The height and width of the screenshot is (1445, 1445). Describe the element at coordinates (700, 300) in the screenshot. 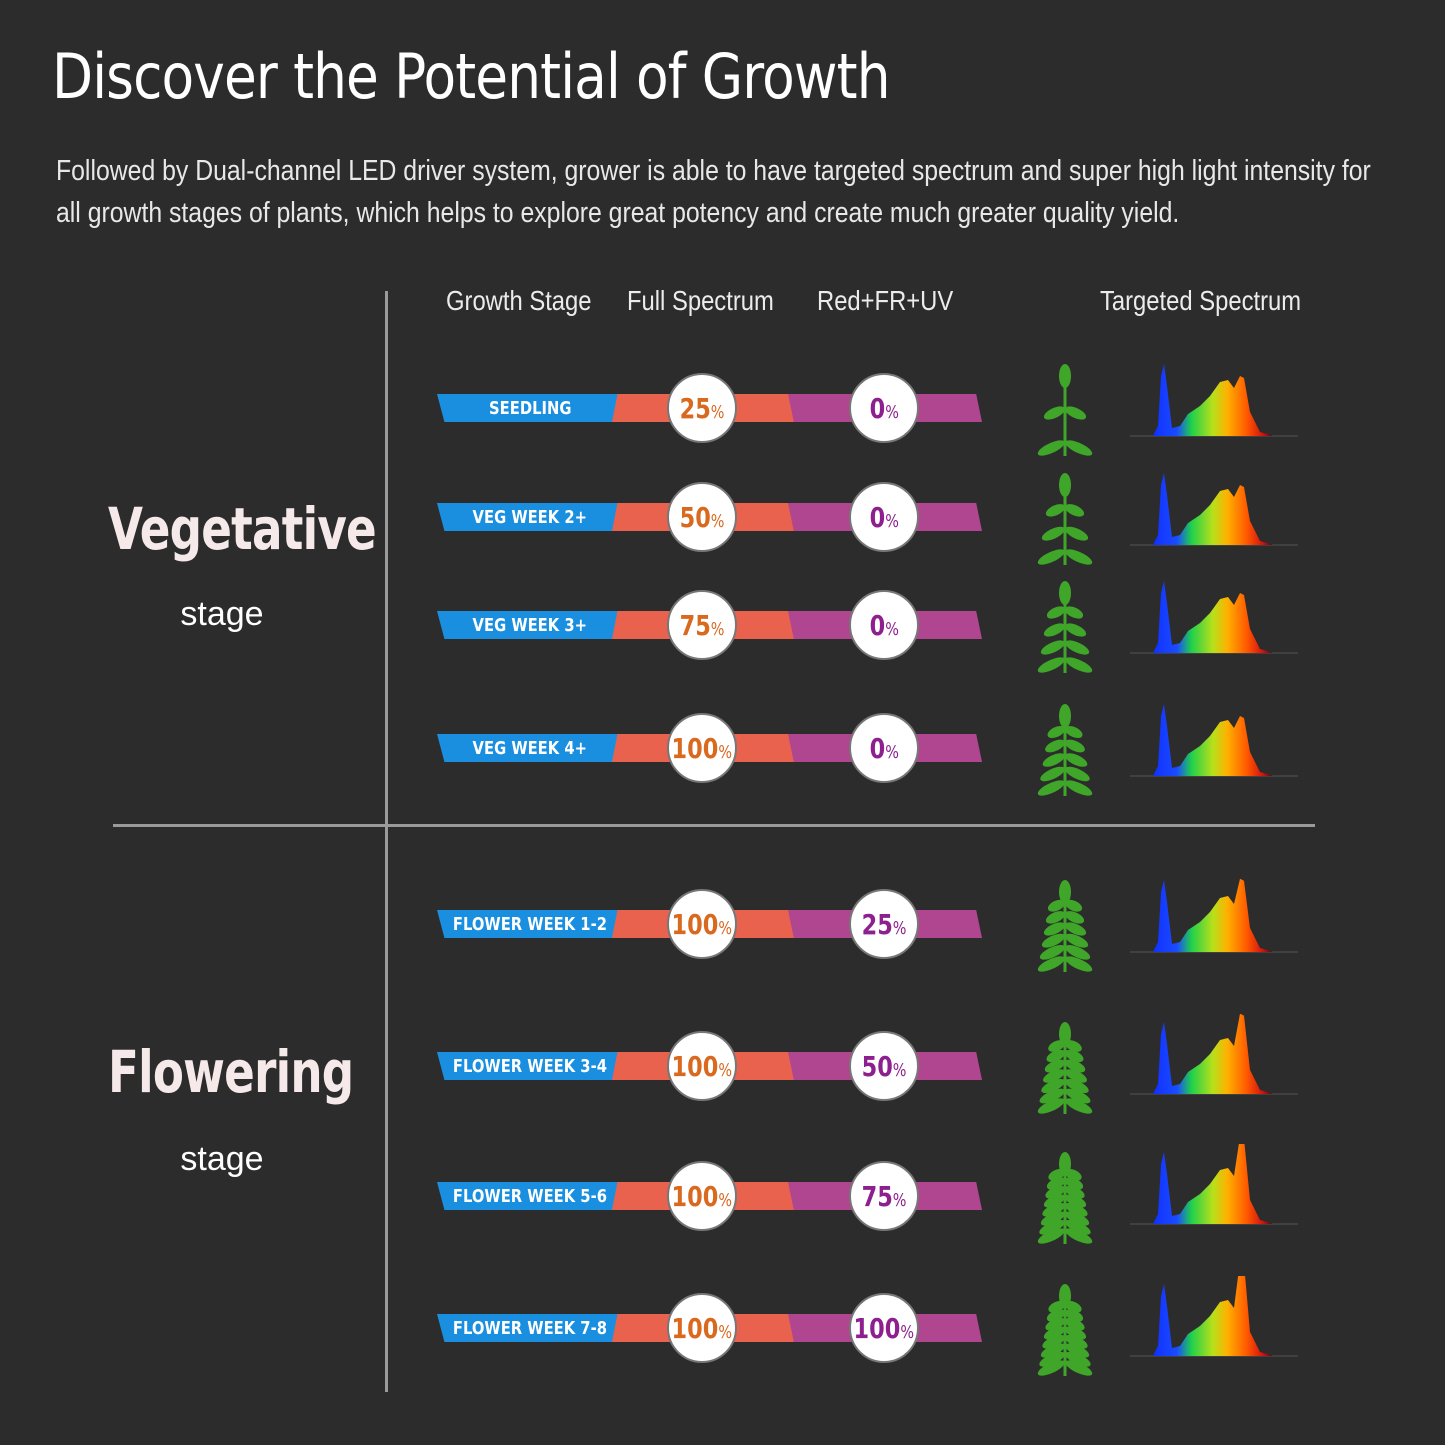

I see `col-header-full-spectrum: Full Spectrum` at that location.